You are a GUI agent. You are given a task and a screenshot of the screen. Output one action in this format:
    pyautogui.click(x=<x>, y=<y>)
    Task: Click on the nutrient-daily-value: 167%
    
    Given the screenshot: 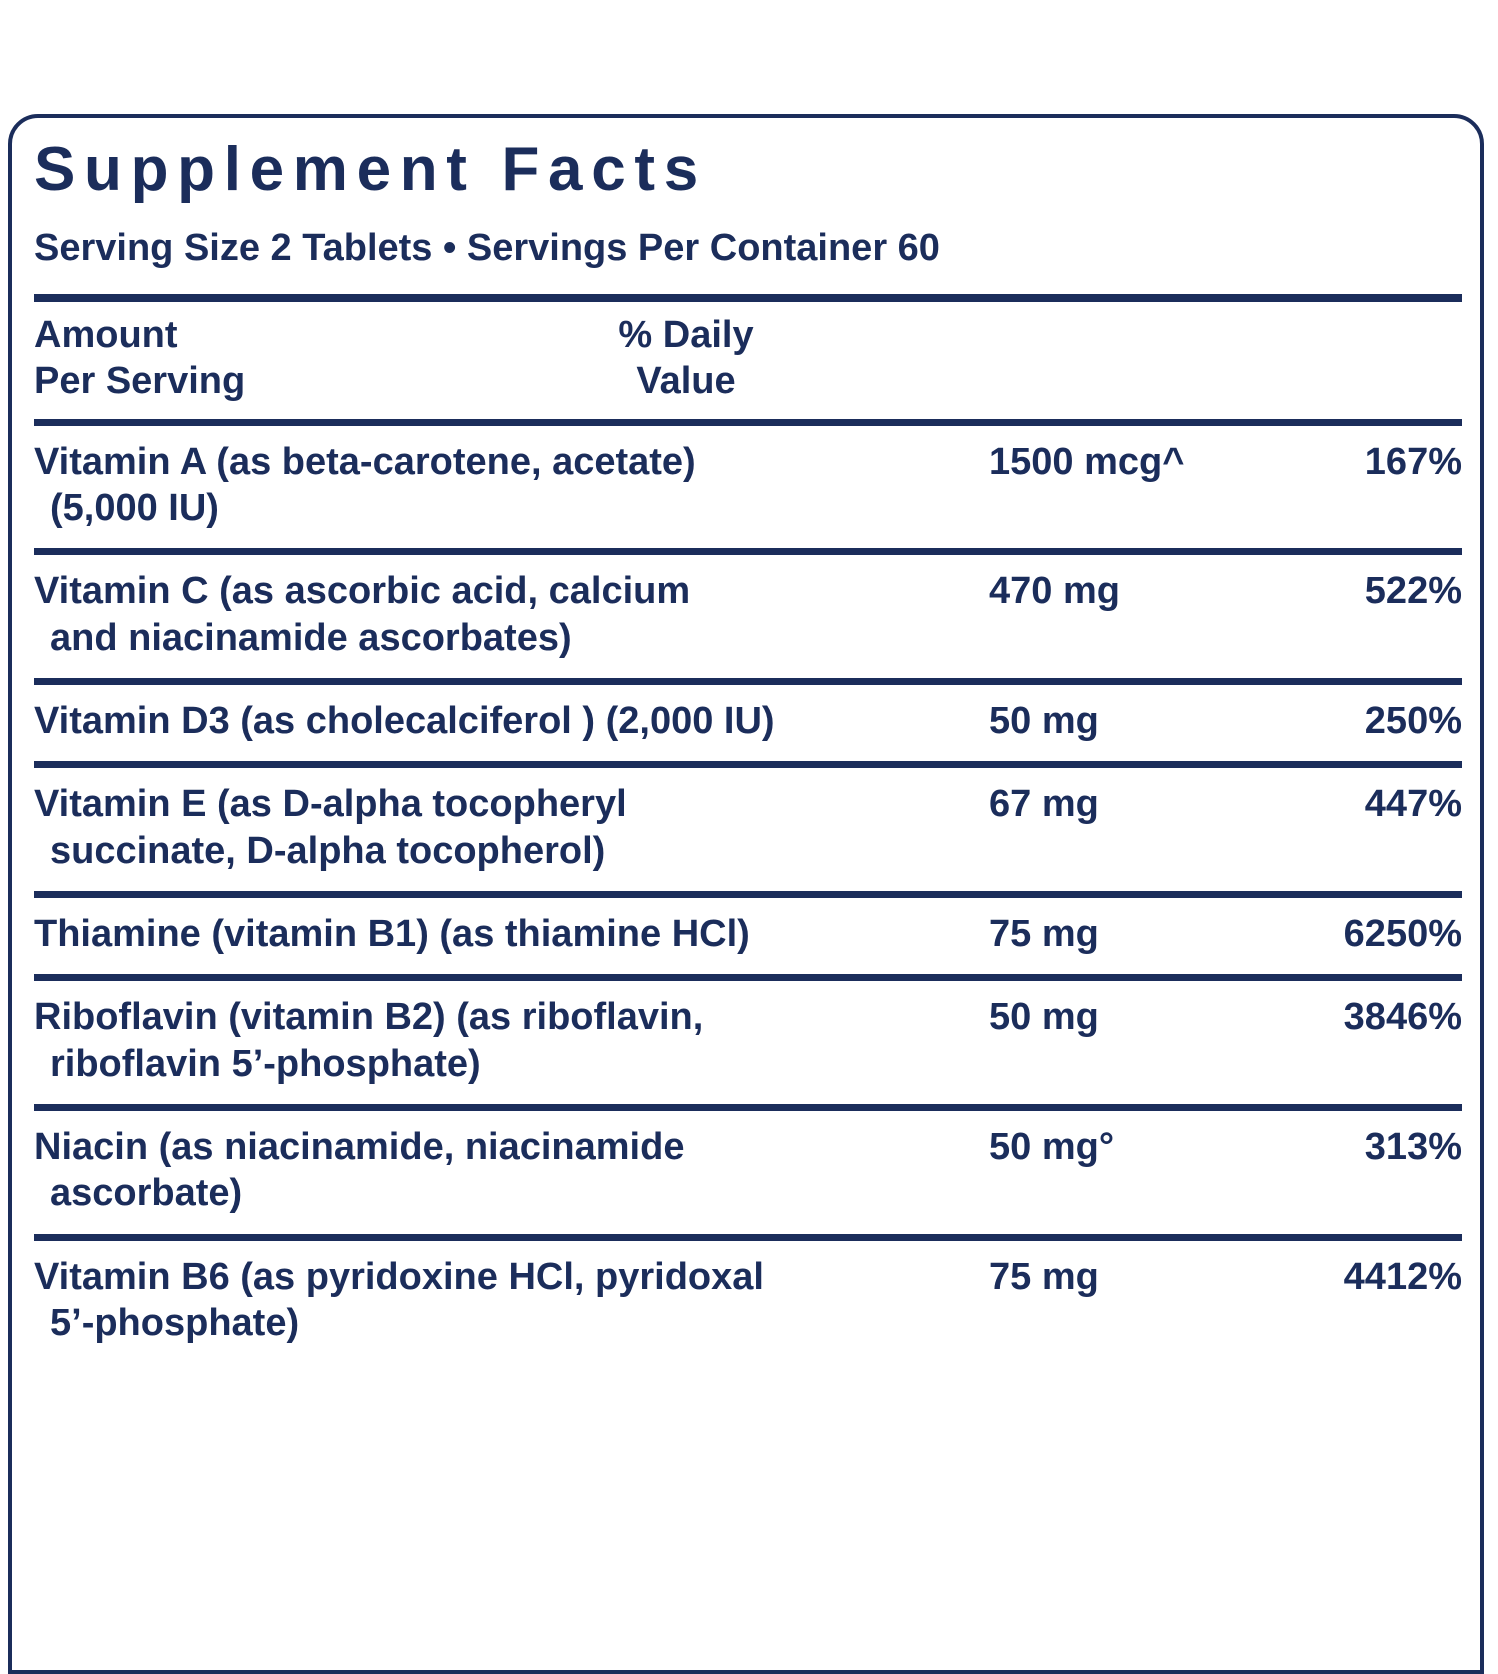 What is the action you would take?
    pyautogui.click(x=1413, y=461)
    